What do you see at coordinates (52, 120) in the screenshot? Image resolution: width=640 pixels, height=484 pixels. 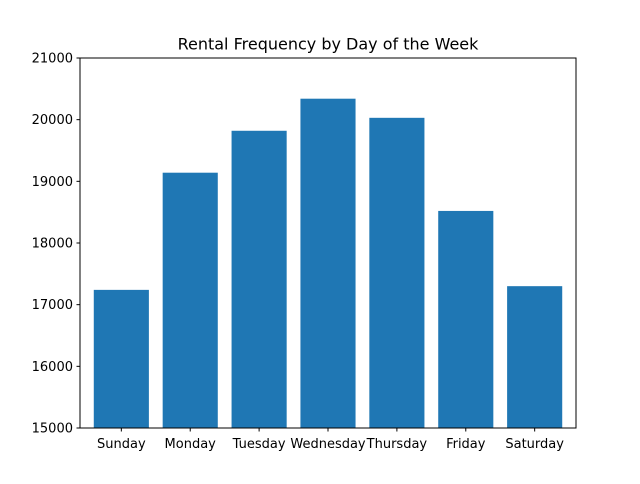 I see `y-tick-label: 20000` at bounding box center [52, 120].